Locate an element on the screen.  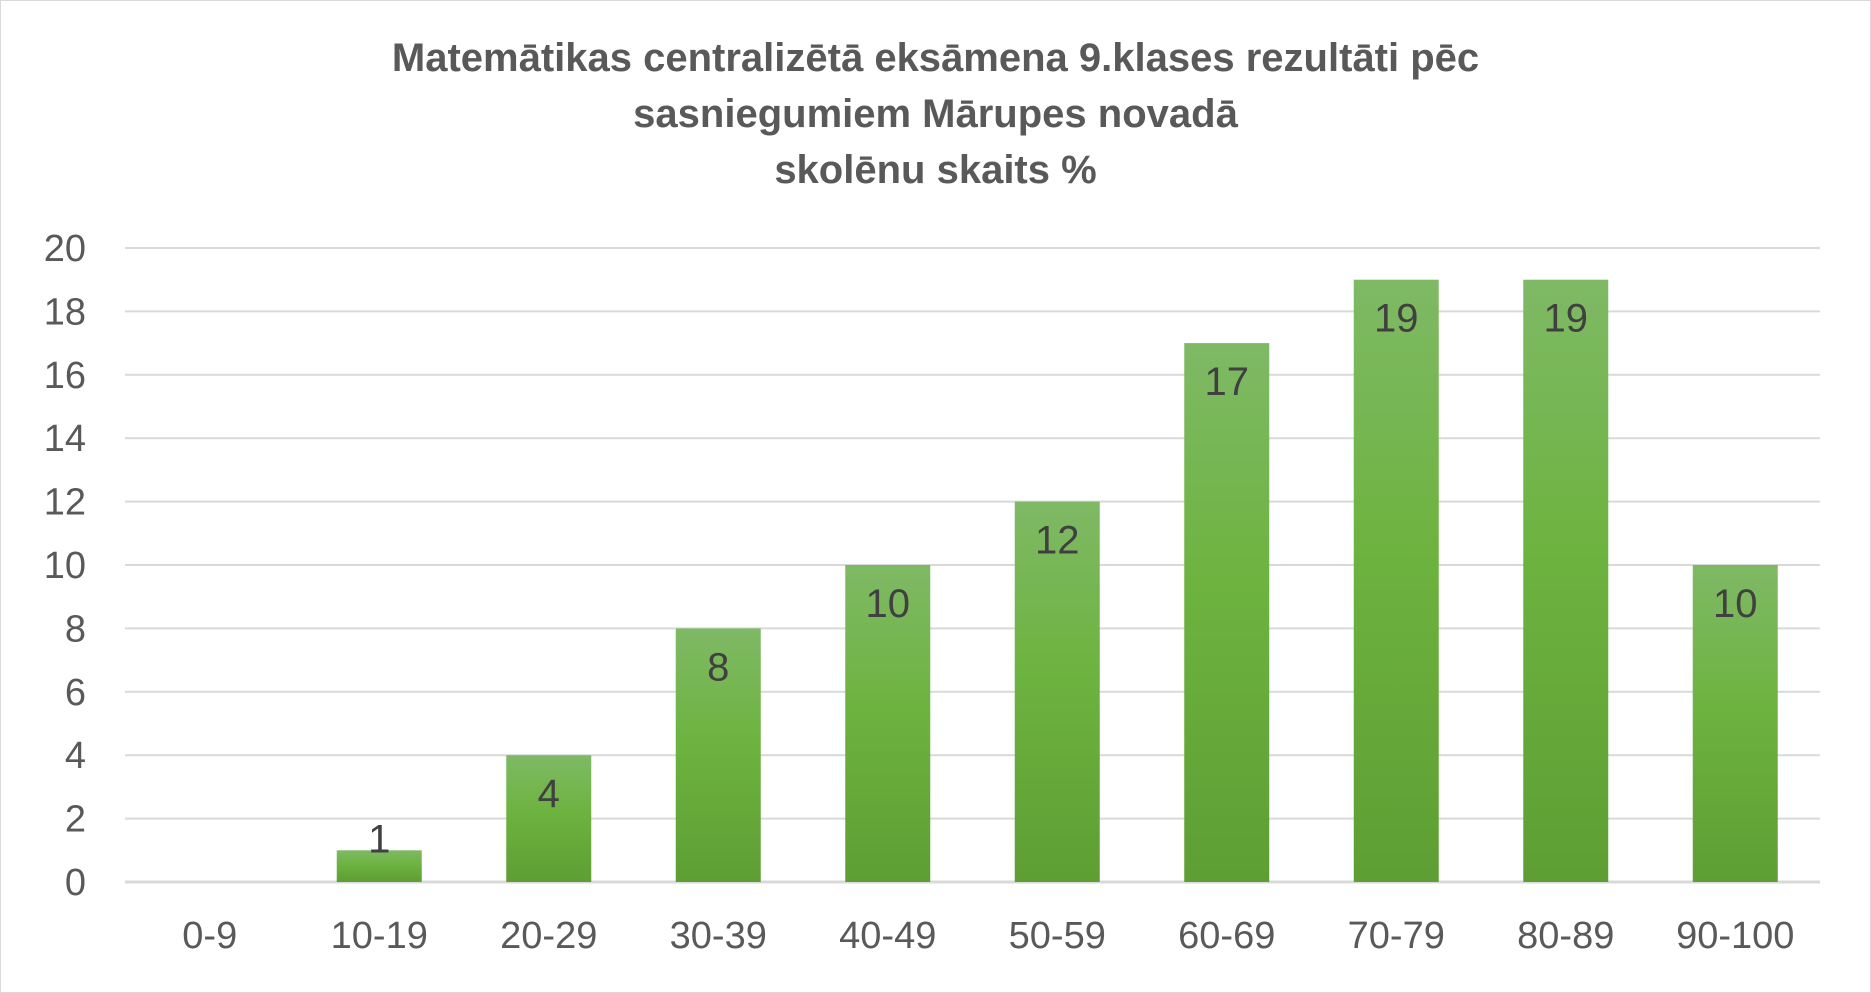
y-tick-label: 20 is located at coordinates (65, 249).